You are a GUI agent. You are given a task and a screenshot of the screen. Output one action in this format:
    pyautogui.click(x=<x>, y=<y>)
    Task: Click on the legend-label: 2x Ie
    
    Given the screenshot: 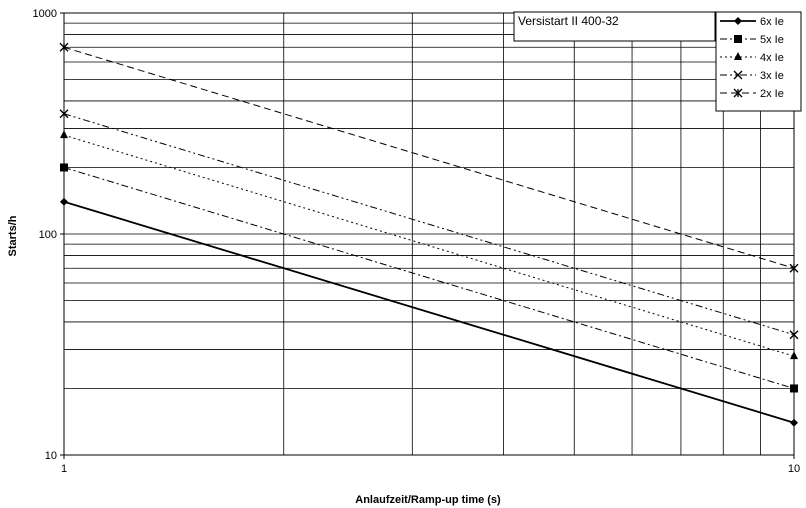 What is the action you would take?
    pyautogui.click(x=772, y=94)
    